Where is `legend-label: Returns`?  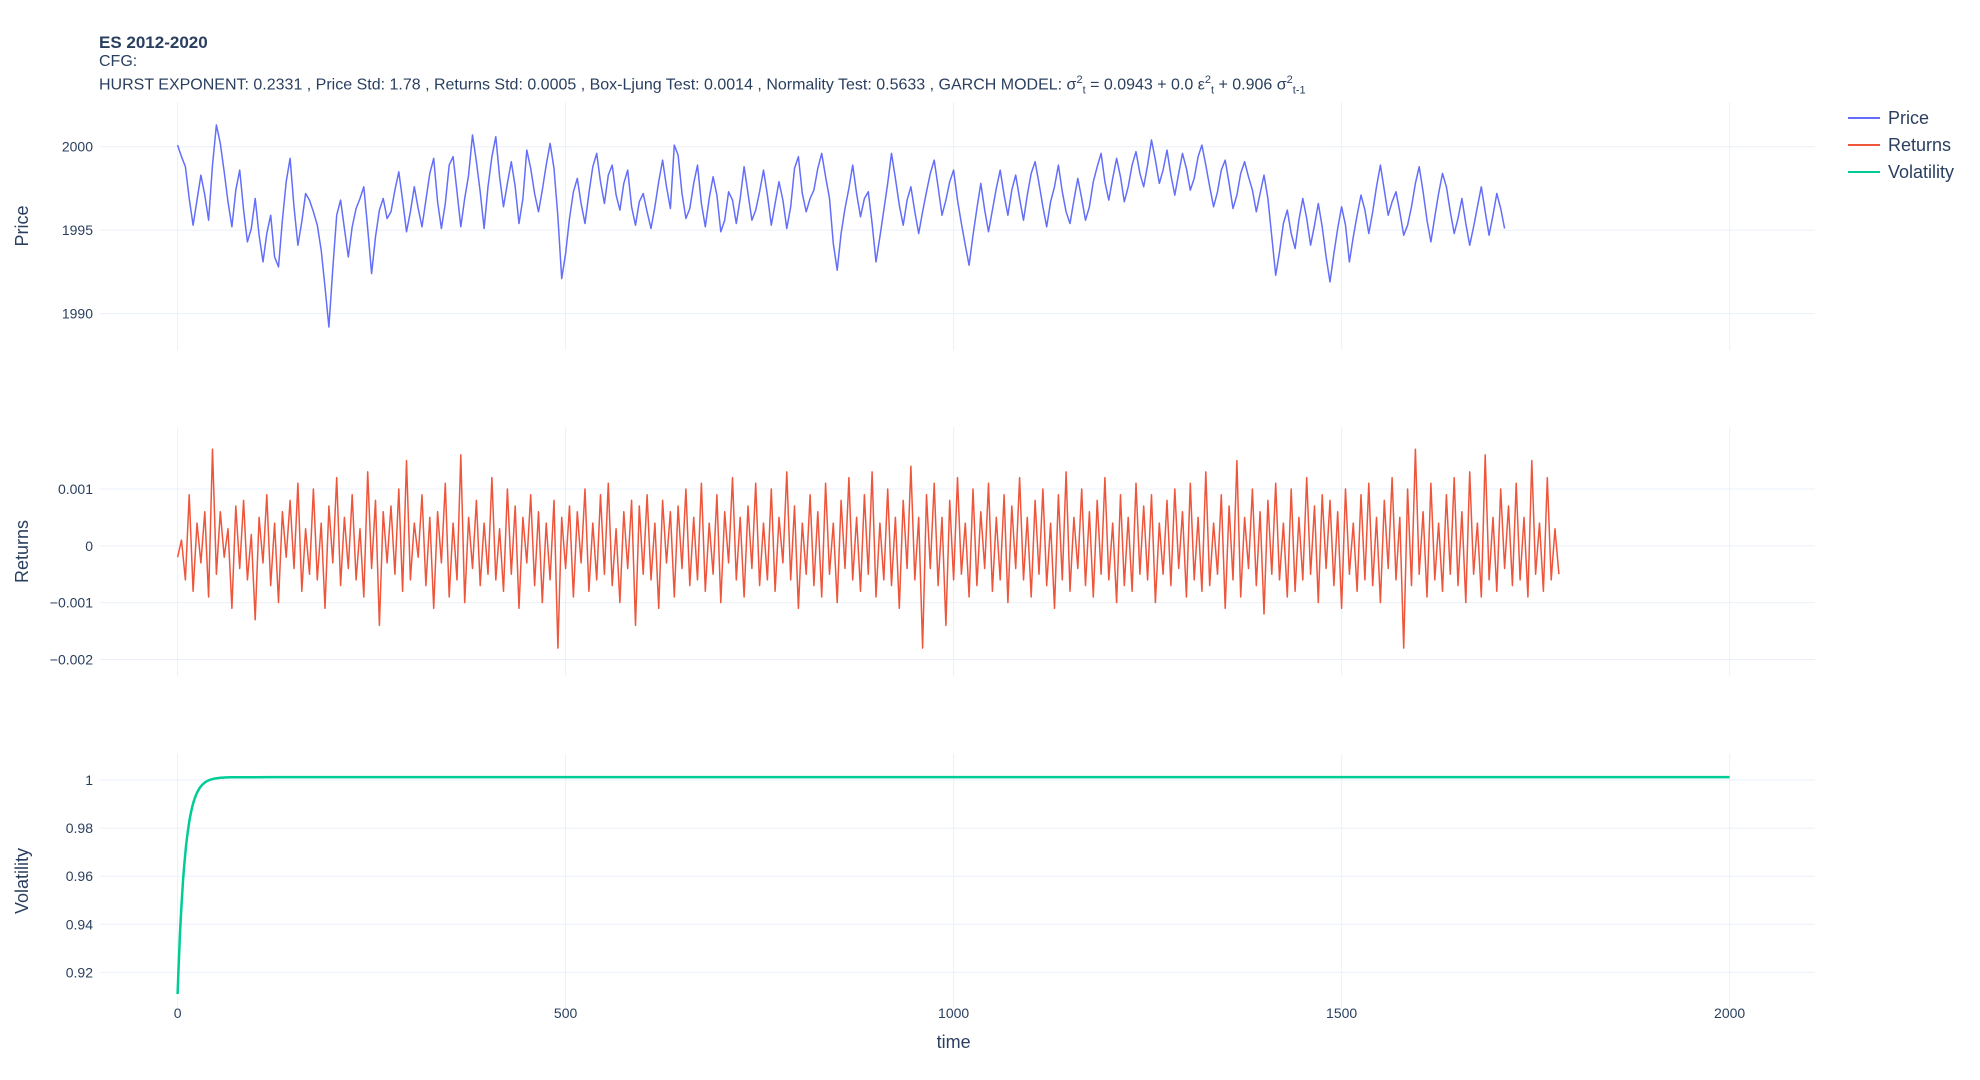 legend-label: Returns is located at coordinates (1919, 145).